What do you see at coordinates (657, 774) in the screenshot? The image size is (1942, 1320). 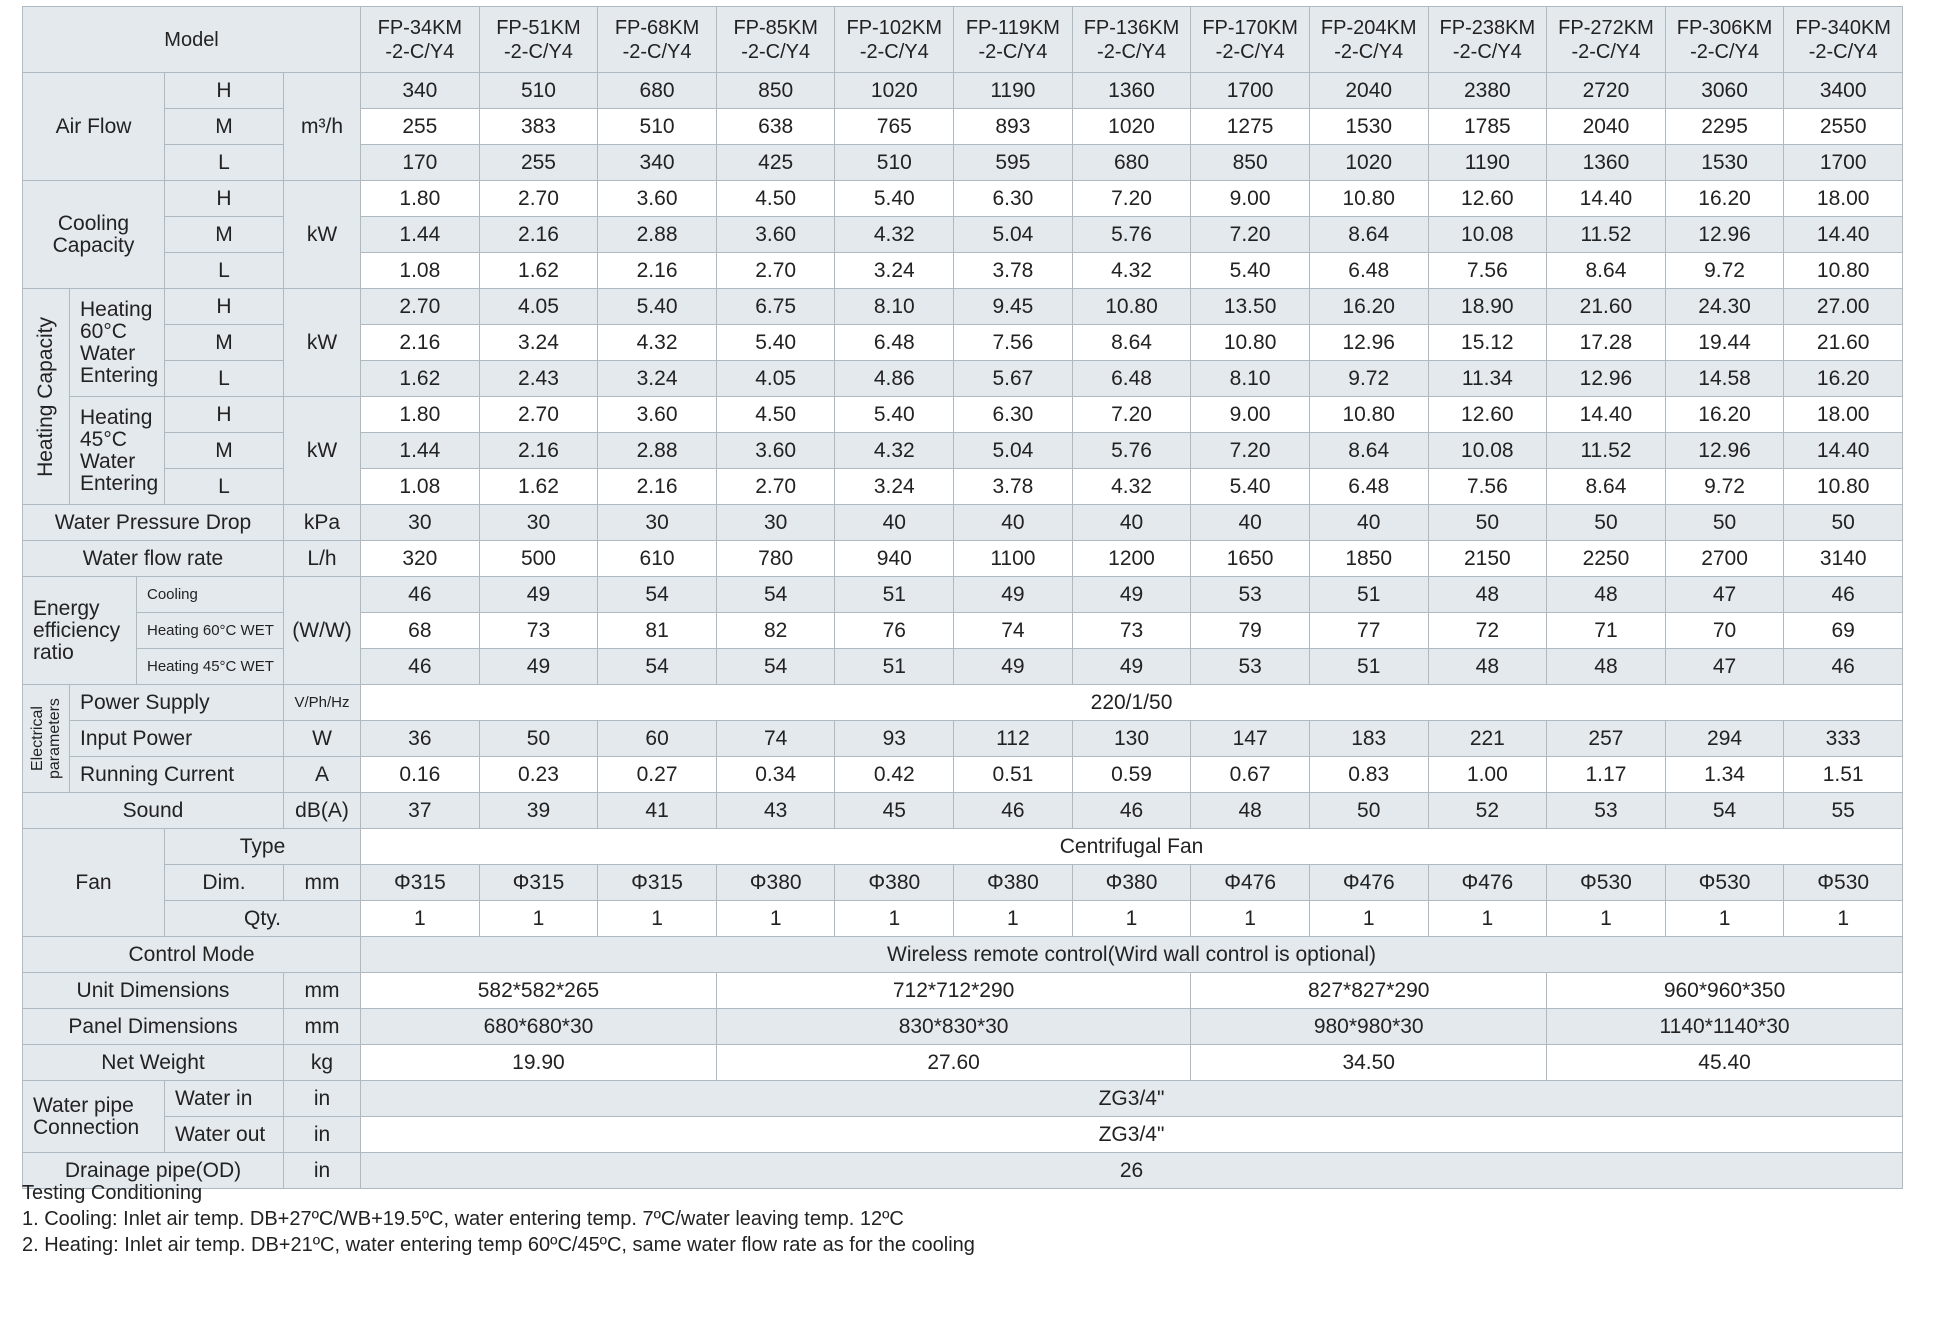 I see `value-cell: 0.27` at bounding box center [657, 774].